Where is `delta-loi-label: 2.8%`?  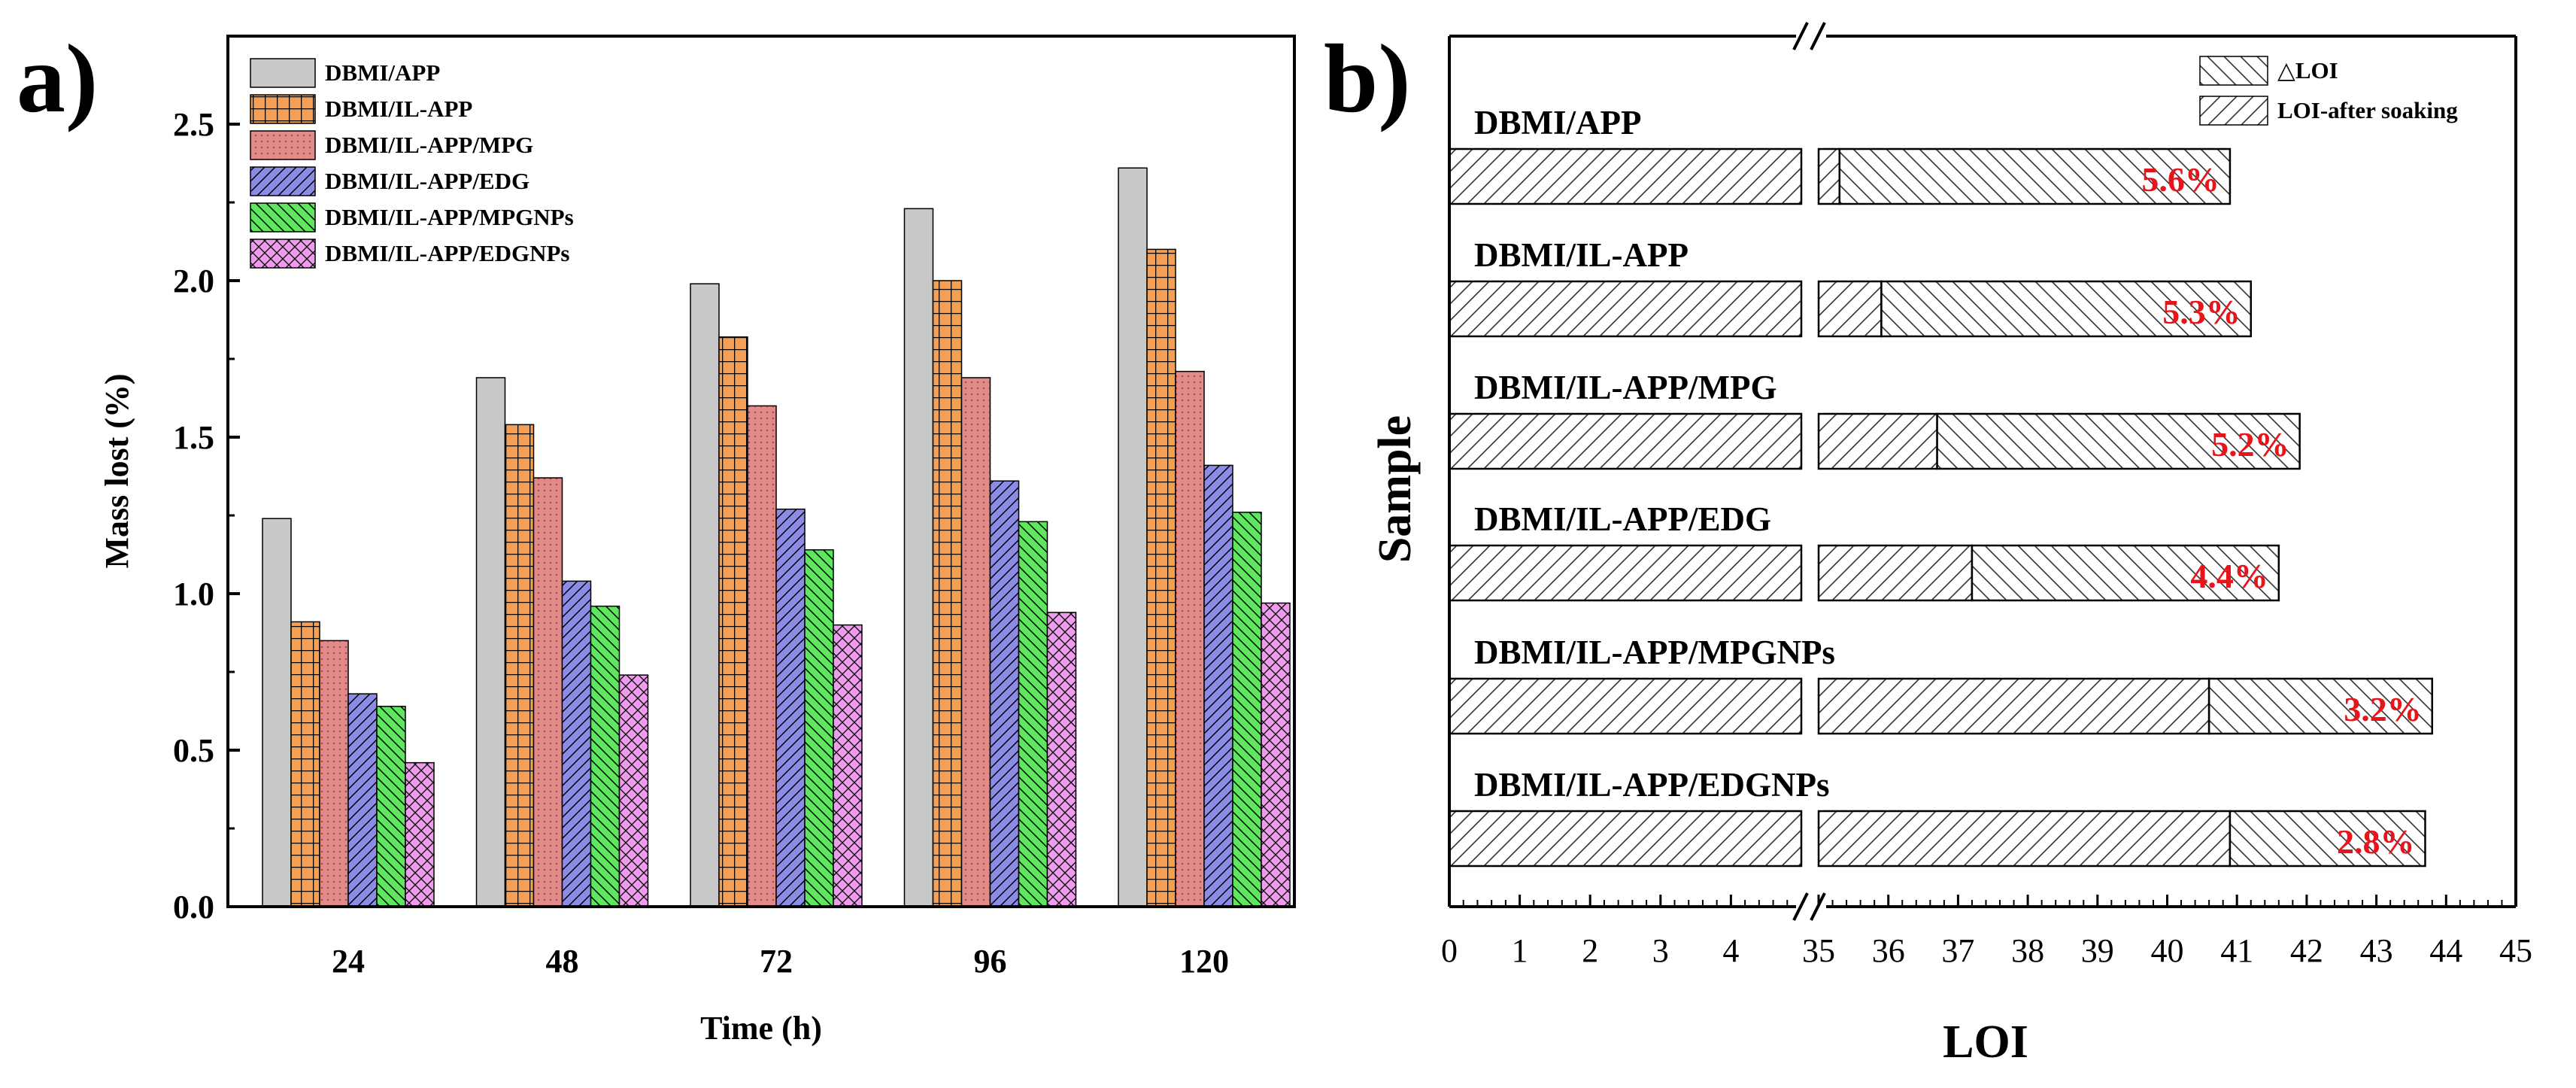 delta-loi-label: 2.8% is located at coordinates (2376, 841).